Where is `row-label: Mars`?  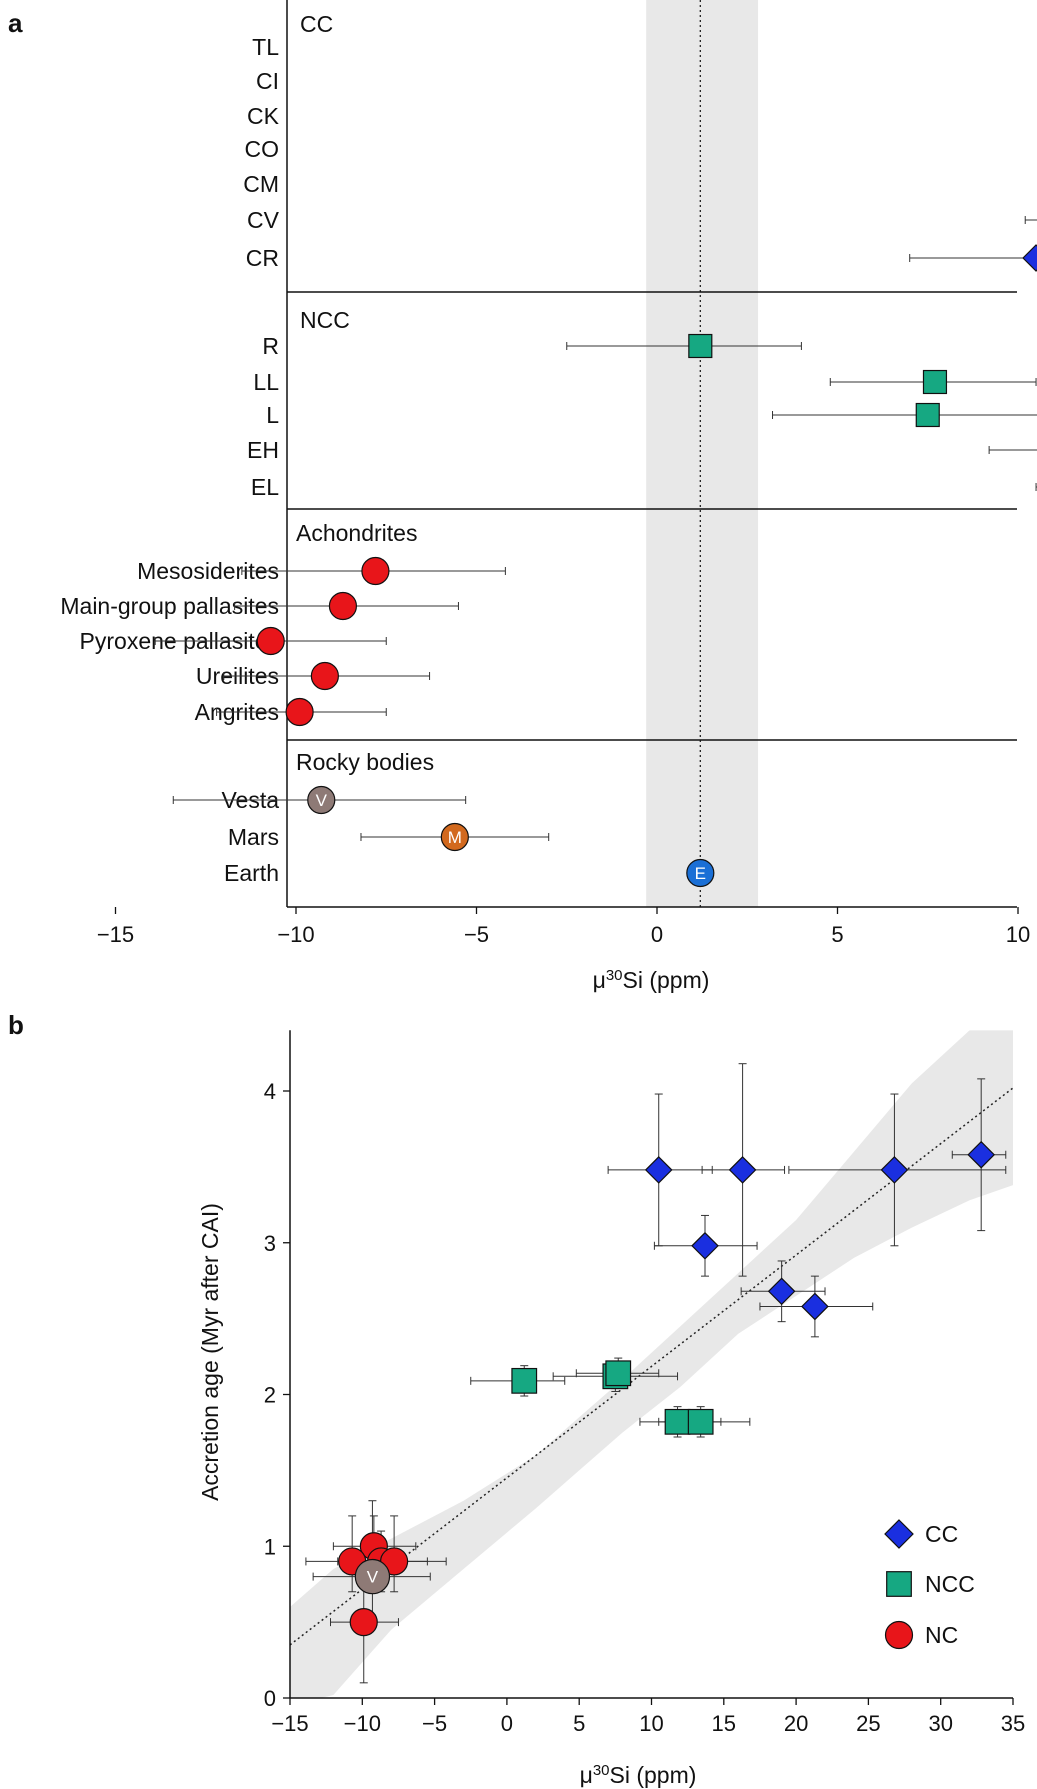
row-label: Mars is located at coordinates (253, 837).